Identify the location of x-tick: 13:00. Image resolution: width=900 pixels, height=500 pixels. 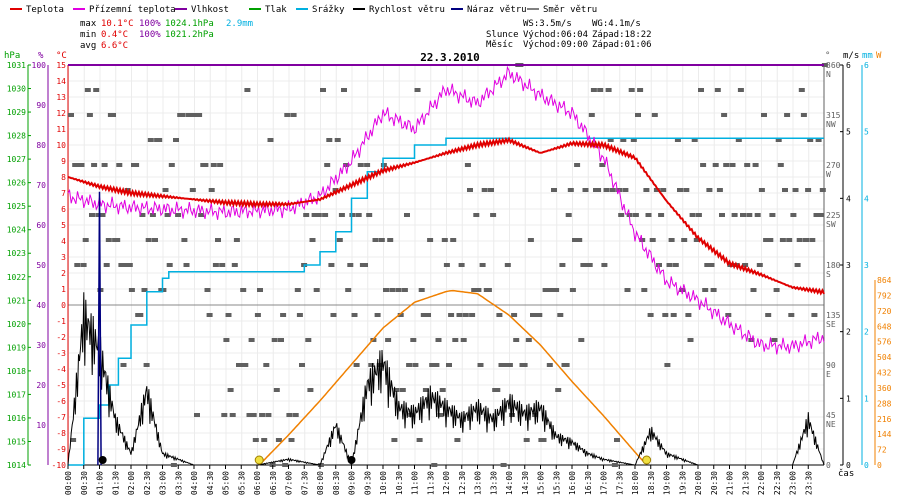
(478, 483).